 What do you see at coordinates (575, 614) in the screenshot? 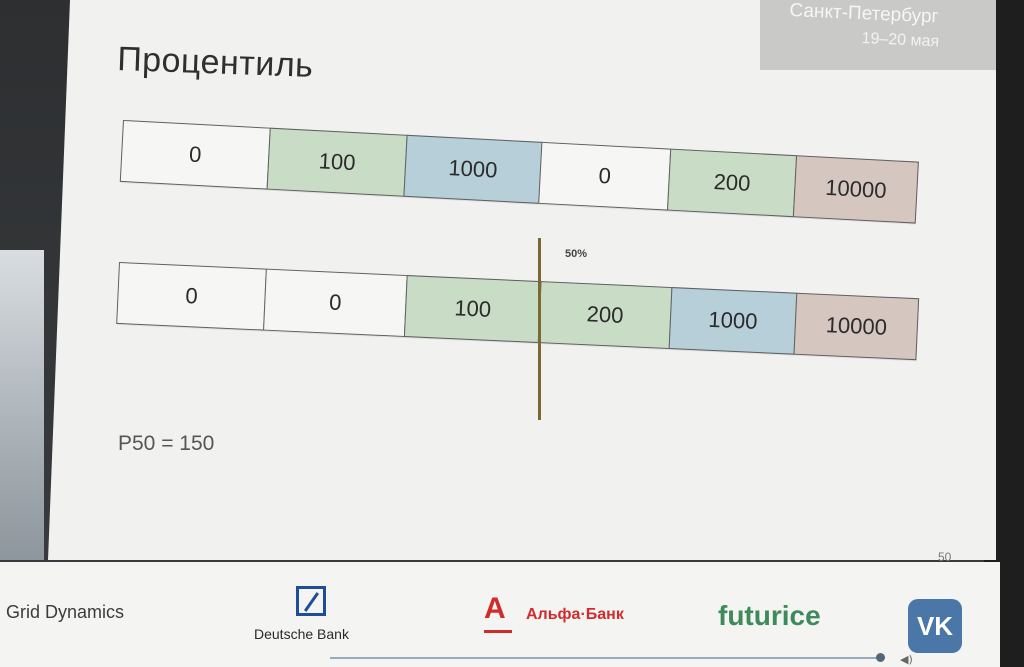
I see `alfa-bank-name: Альфа·Банк` at bounding box center [575, 614].